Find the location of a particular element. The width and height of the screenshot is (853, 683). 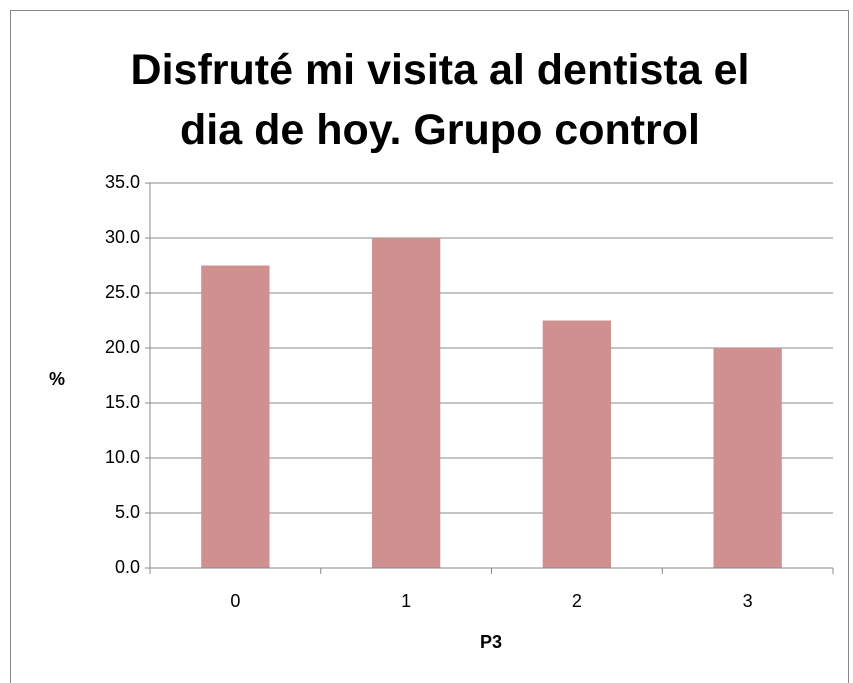

y-tick-label: 5.0 is located at coordinates (127, 512).